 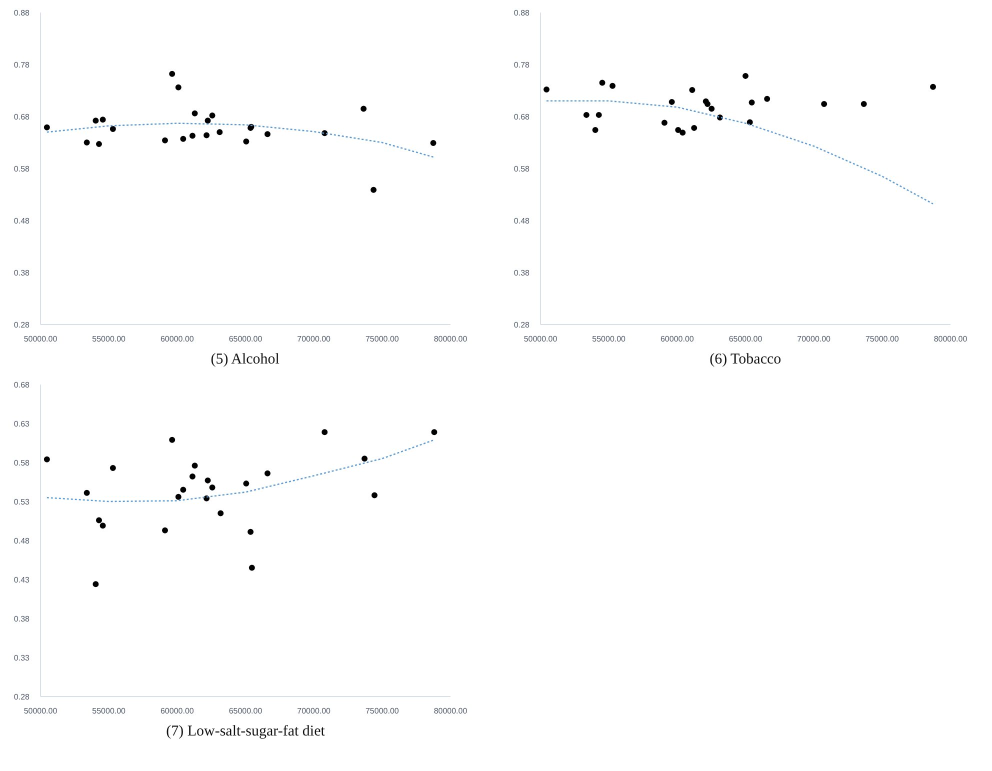 What do you see at coordinates (22, 658) in the screenshot?
I see `y-tick-label: 0.33` at bounding box center [22, 658].